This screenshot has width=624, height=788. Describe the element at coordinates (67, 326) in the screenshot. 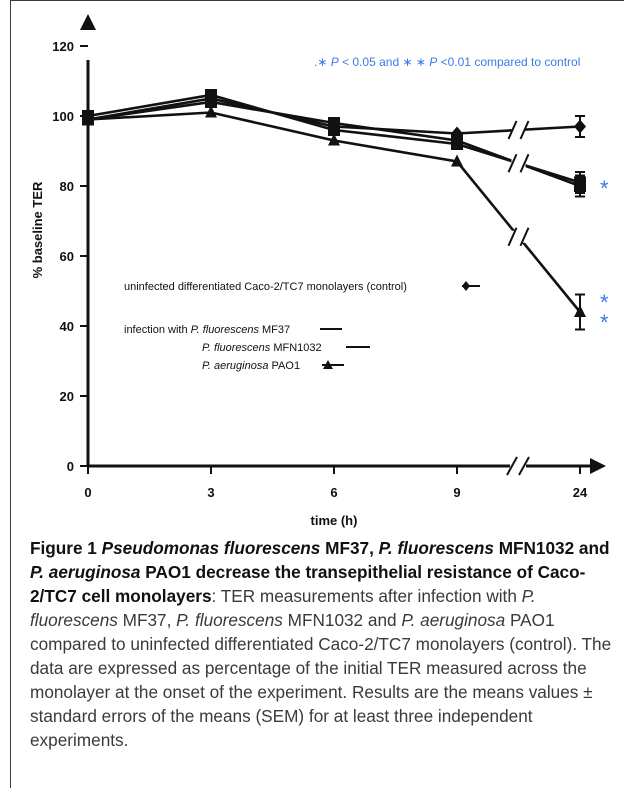

I see `y-tick-label: 40` at that location.